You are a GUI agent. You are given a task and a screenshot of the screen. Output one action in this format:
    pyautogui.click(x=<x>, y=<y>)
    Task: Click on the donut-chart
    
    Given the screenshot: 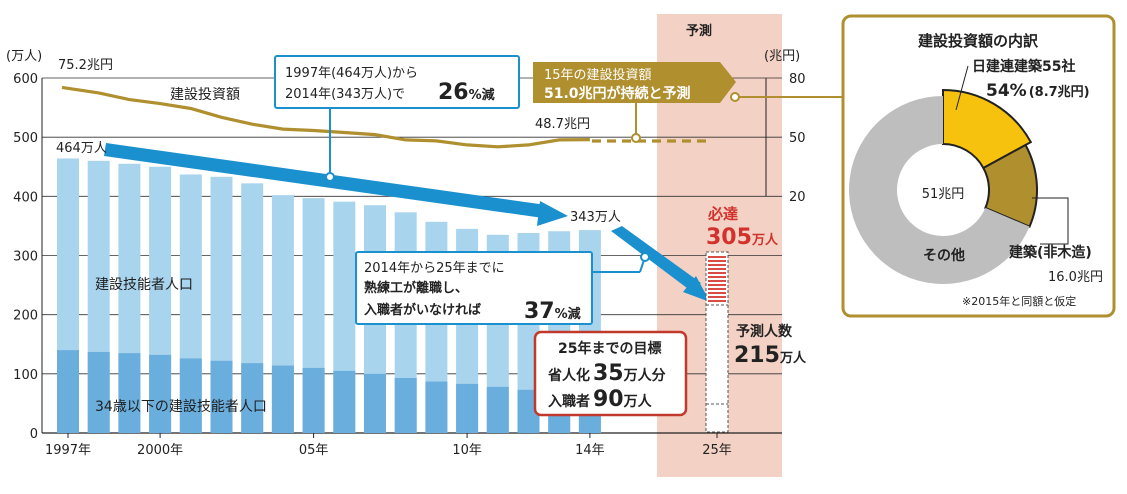 What is the action you would take?
    pyautogui.click(x=943, y=186)
    